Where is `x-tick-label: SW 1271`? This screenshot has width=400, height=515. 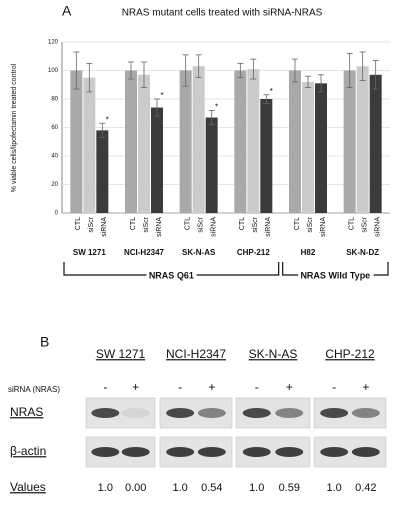 x-tick-label: SW 1271 is located at coordinates (89, 252).